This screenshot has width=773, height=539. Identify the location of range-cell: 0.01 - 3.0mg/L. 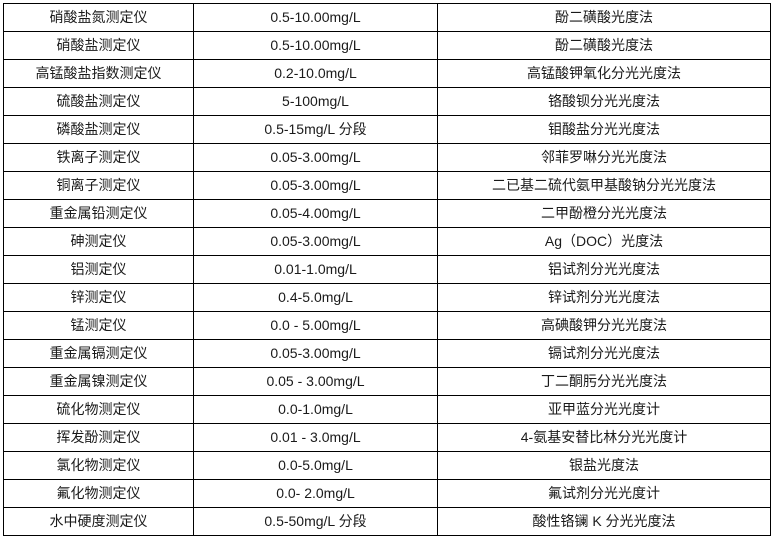
(315, 437).